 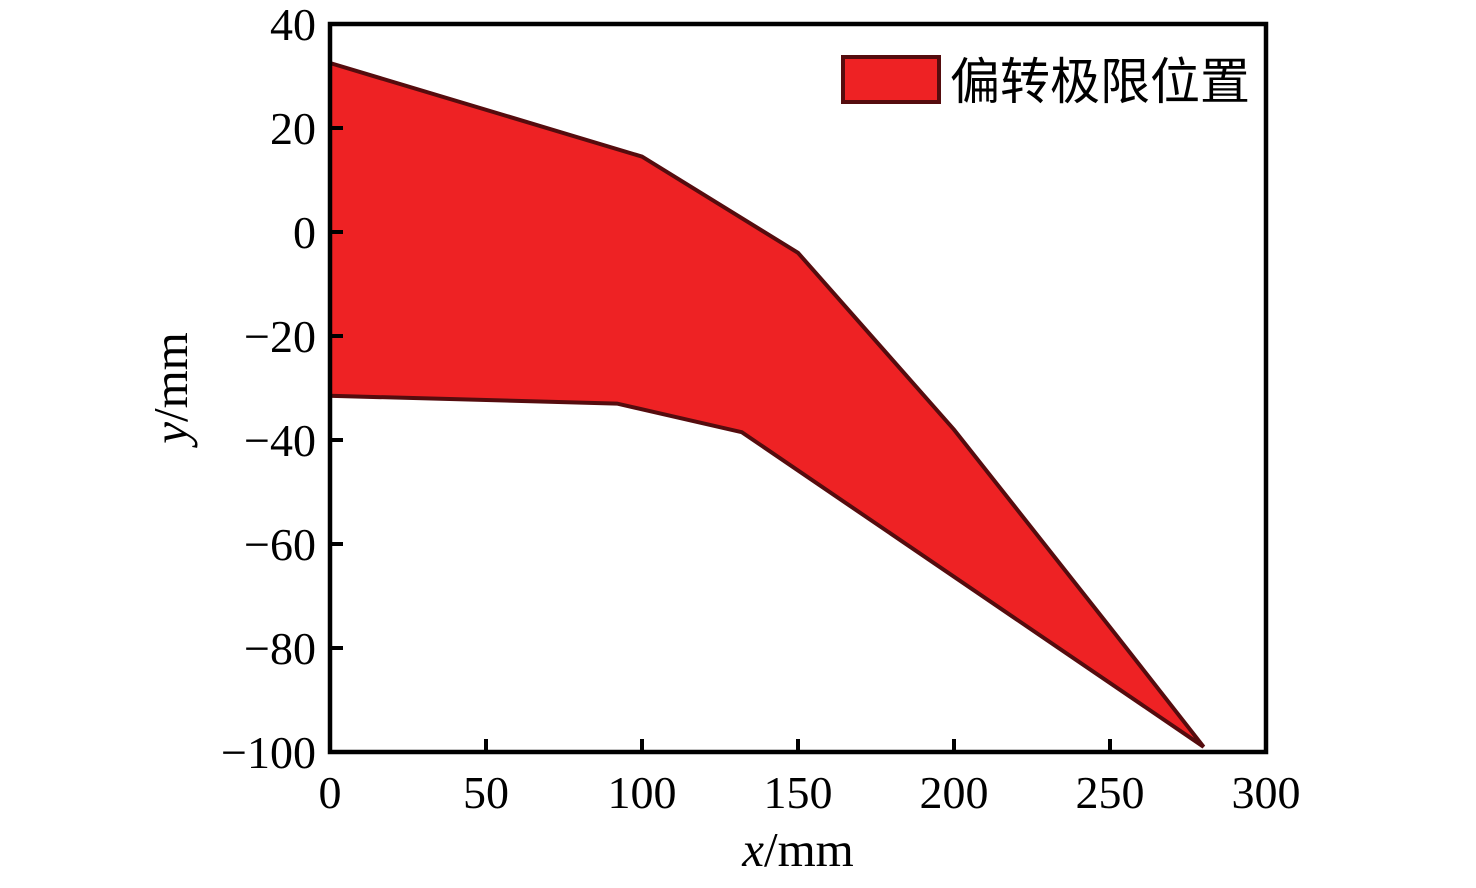 What do you see at coordinates (954, 792) in the screenshot?
I see `x-tick-label: 200` at bounding box center [954, 792].